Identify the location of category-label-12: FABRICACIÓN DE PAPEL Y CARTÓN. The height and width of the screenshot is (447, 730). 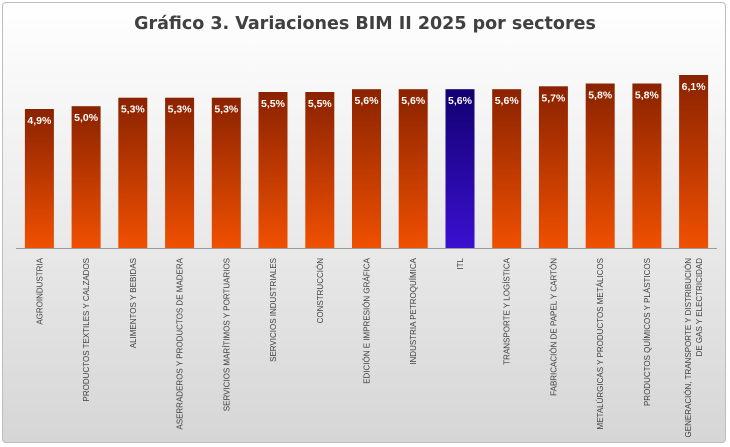
(553, 327).